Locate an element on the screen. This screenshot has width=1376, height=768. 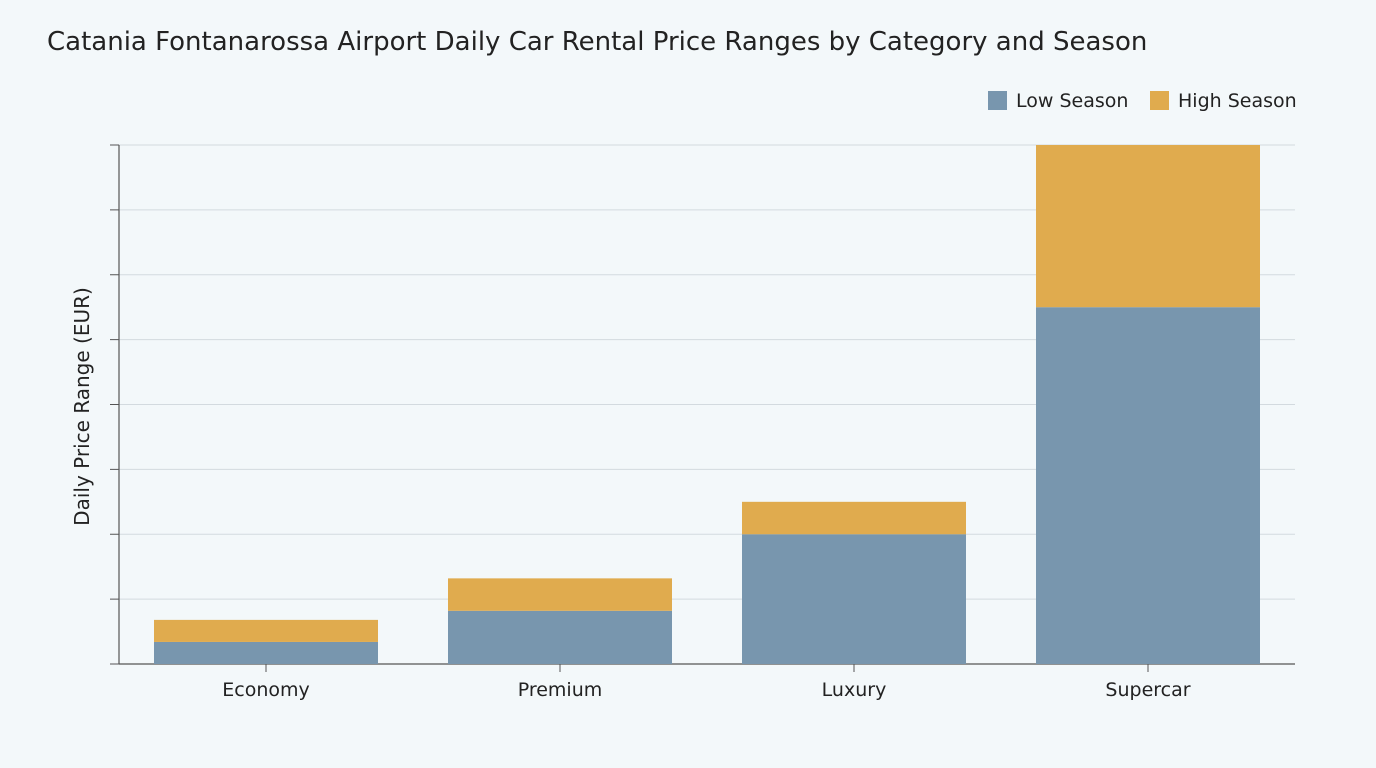
x-tick-label: Supercar is located at coordinates (1147, 690).